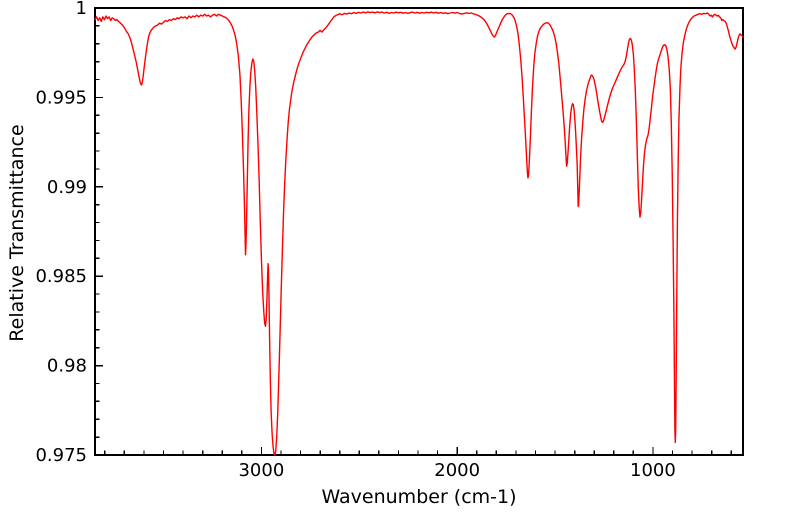  What do you see at coordinates (653, 470) in the screenshot?
I see `x-tick-label: 1000` at bounding box center [653, 470].